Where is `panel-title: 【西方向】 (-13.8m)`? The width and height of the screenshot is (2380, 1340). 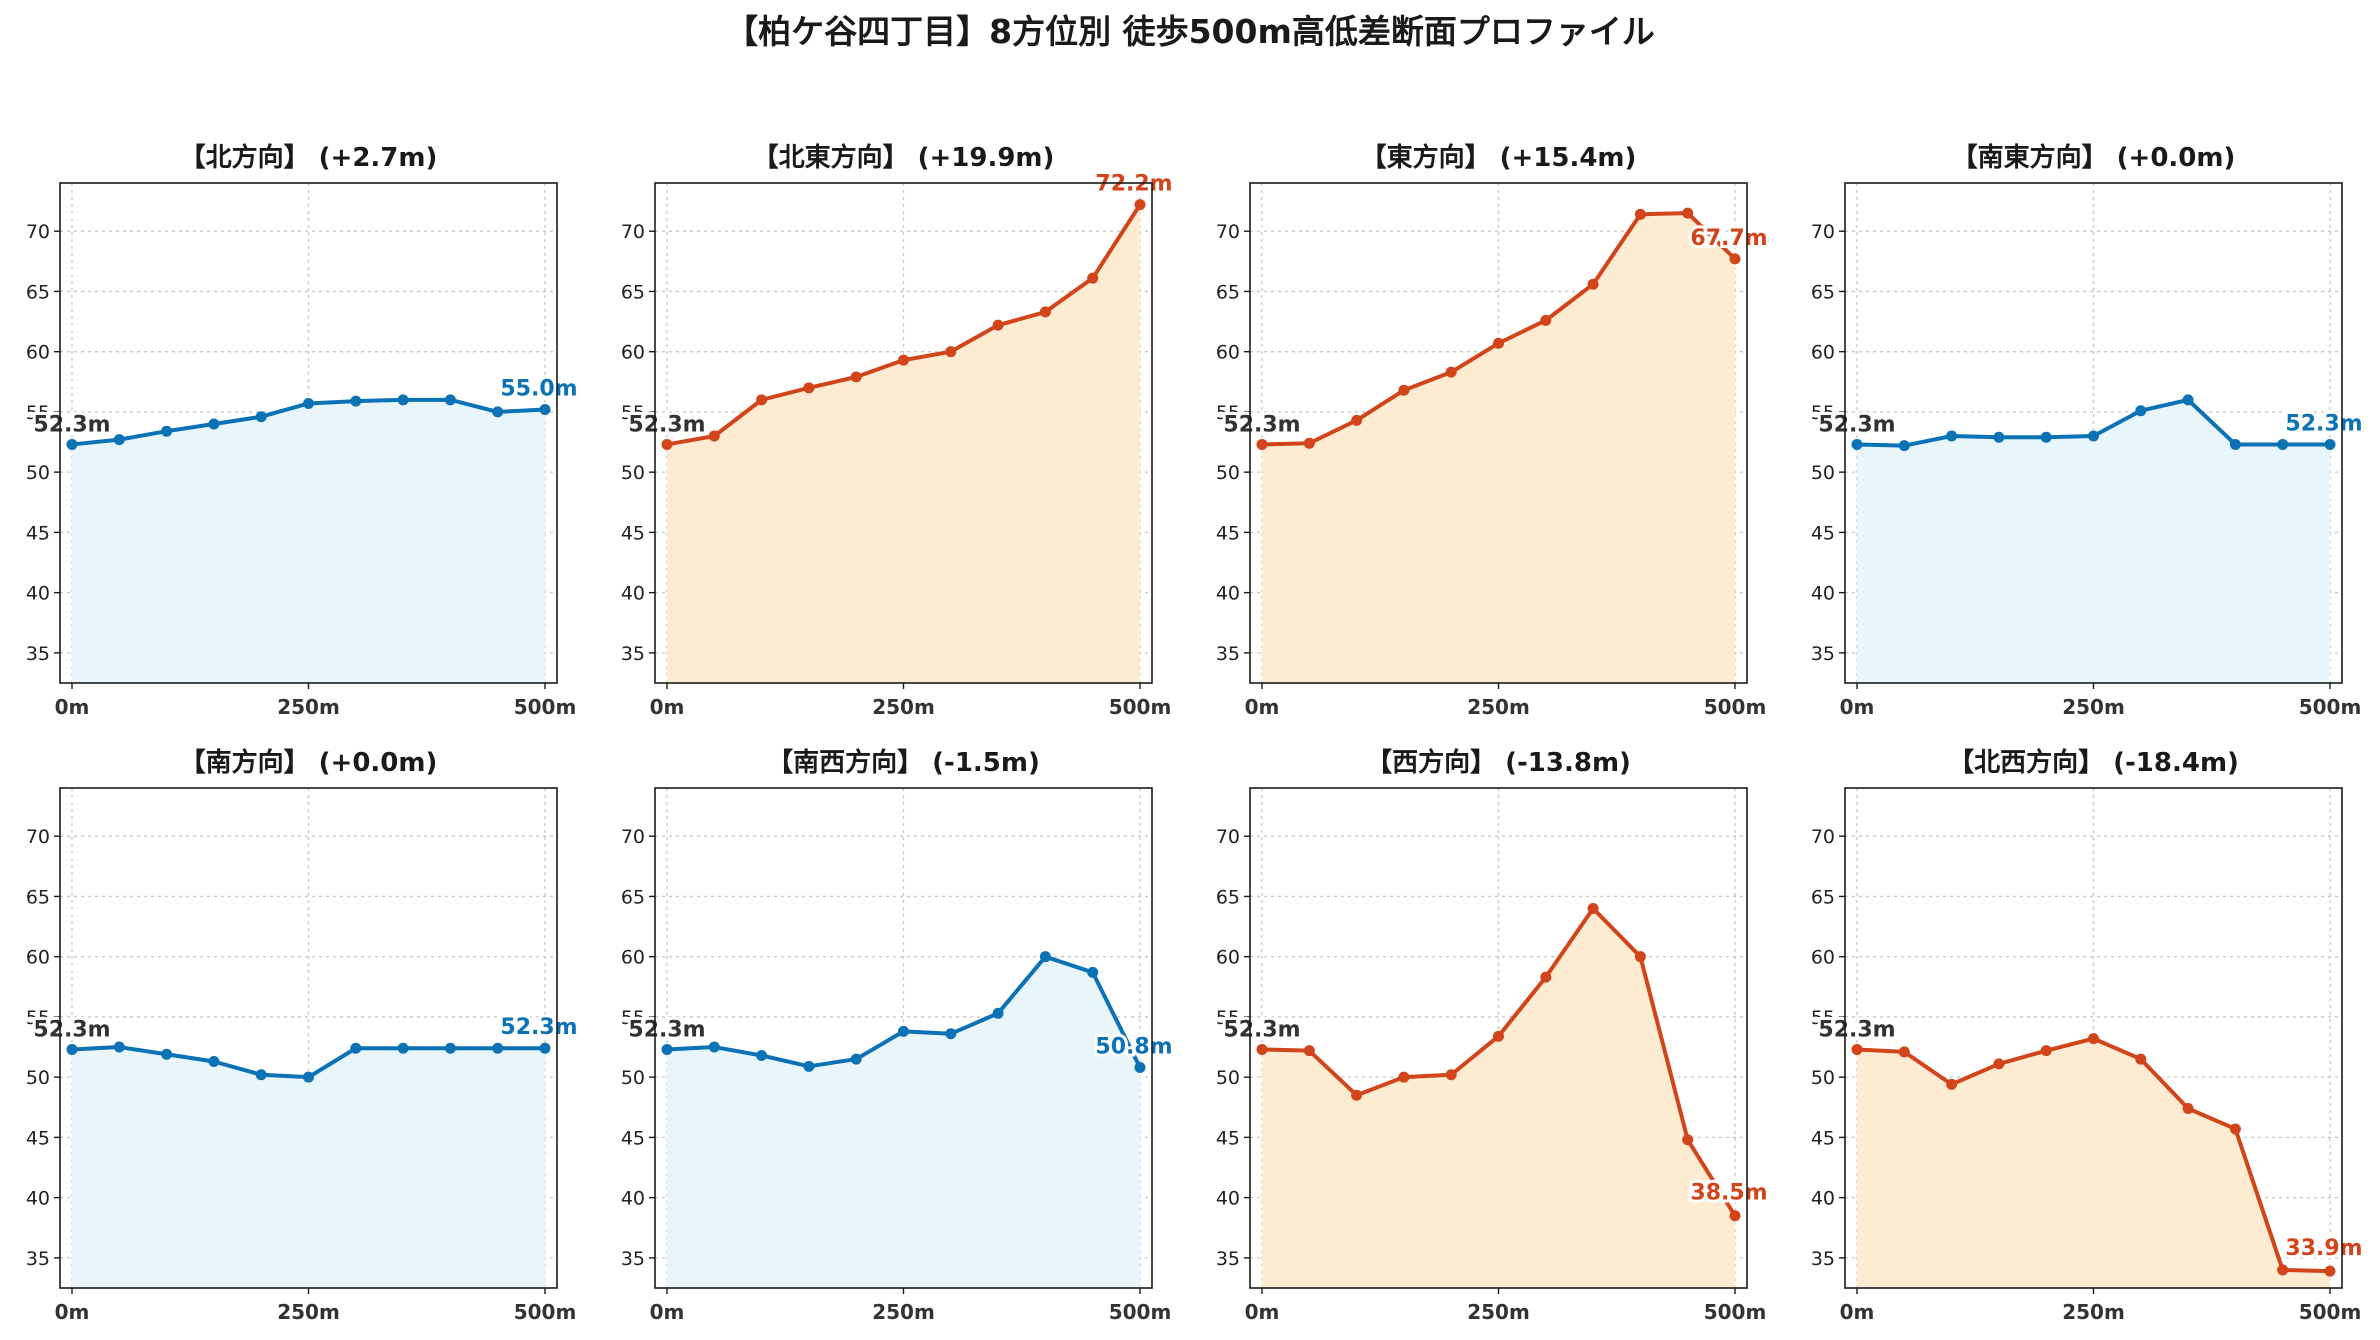 panel-title: 【西方向】 (-13.8m) is located at coordinates (1498, 762).